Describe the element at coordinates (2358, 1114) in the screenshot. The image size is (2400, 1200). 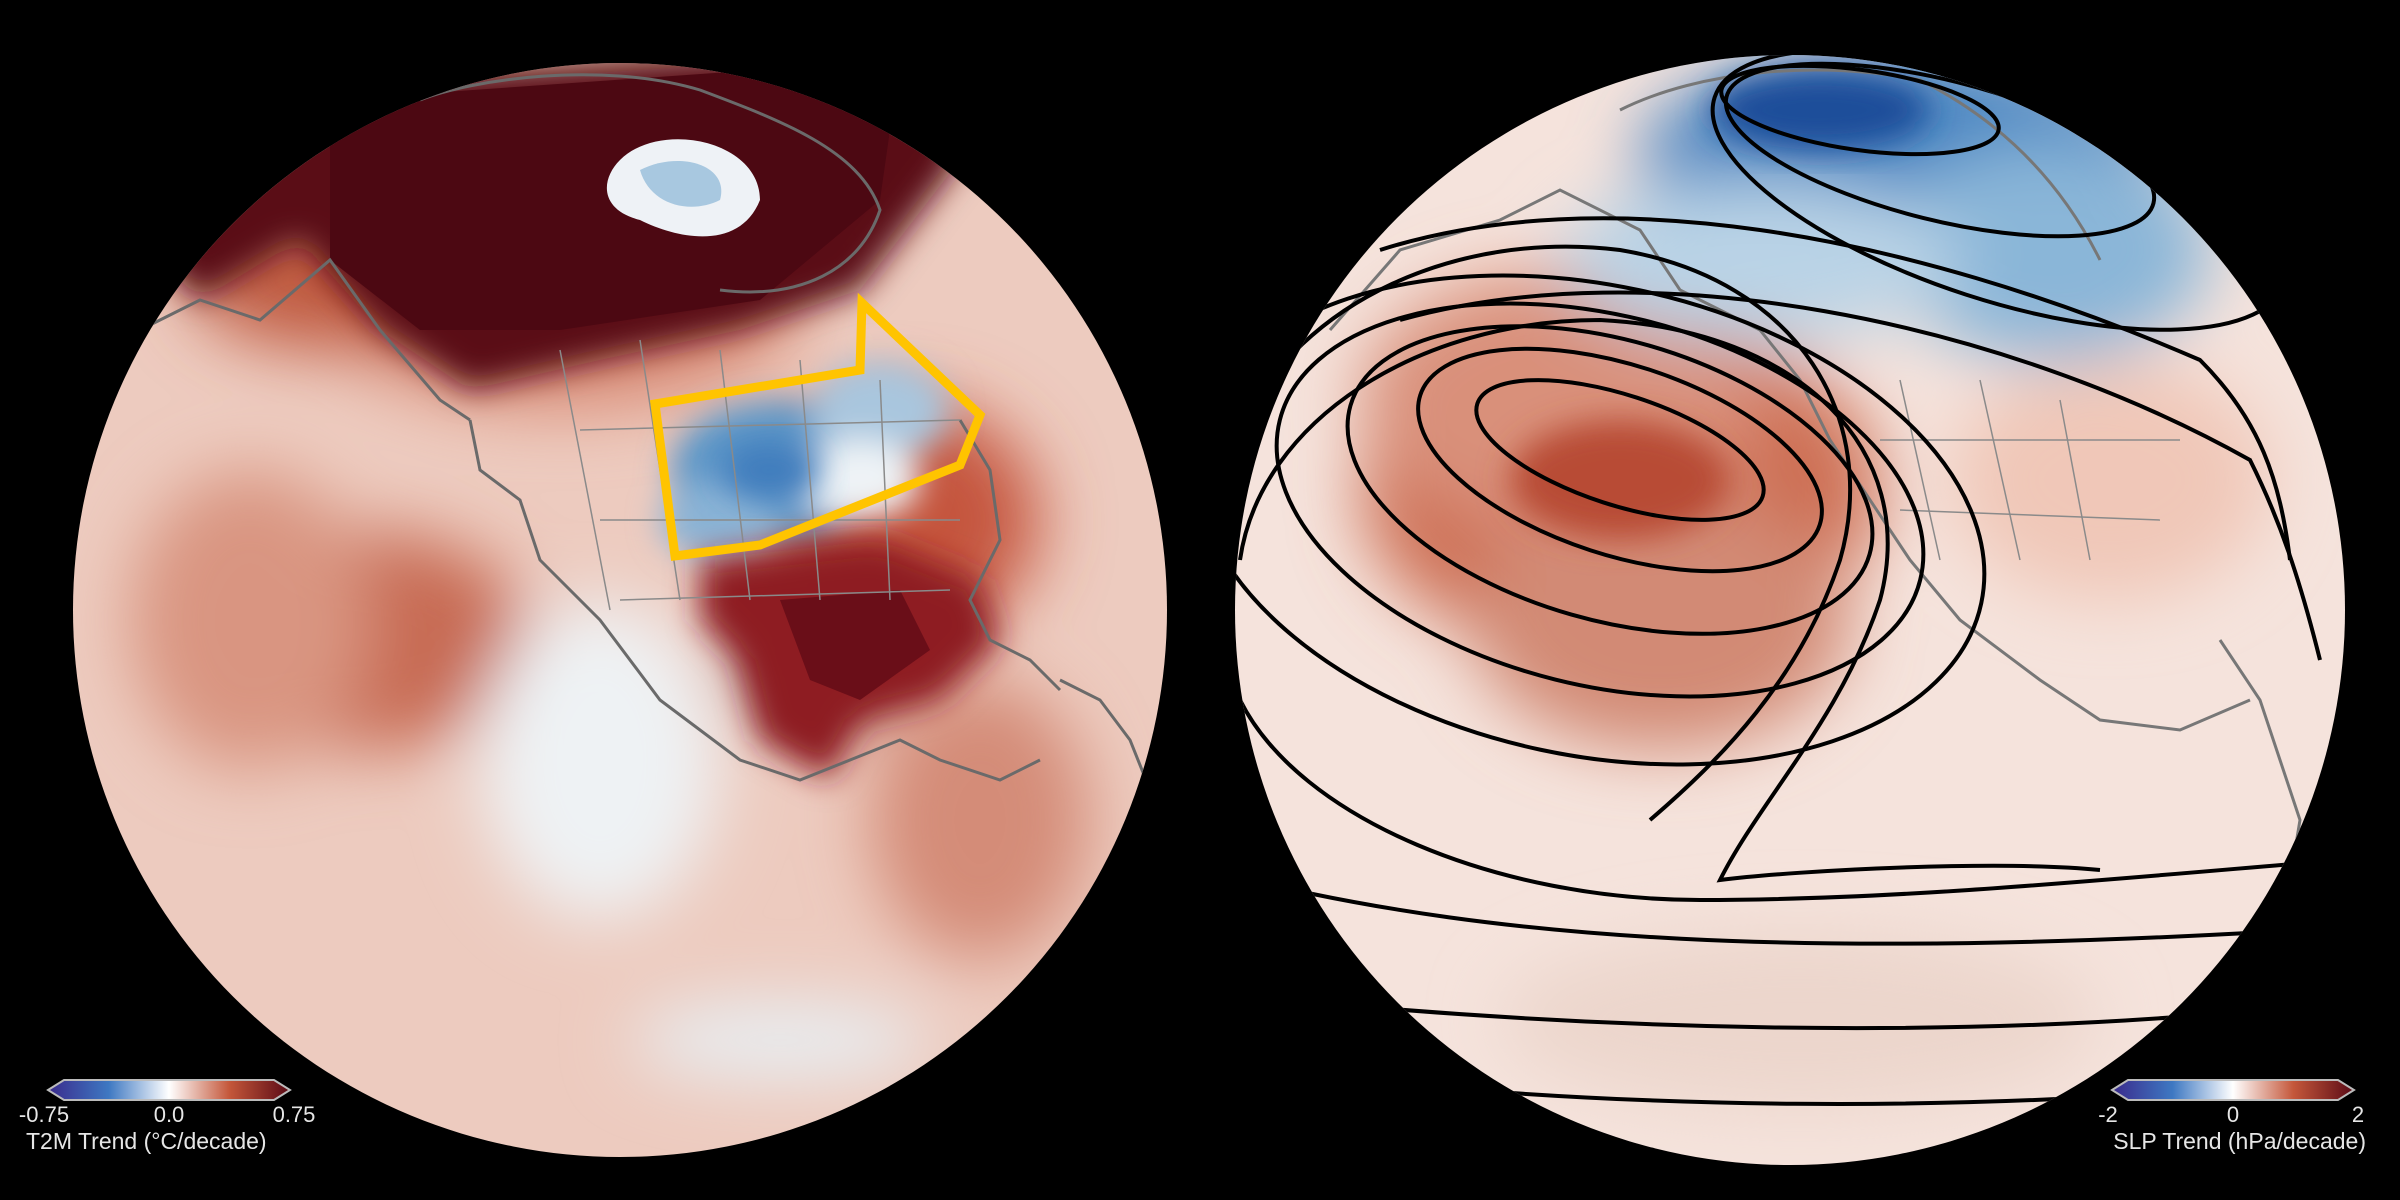
I see `colorbar-right-tick: 2` at that location.